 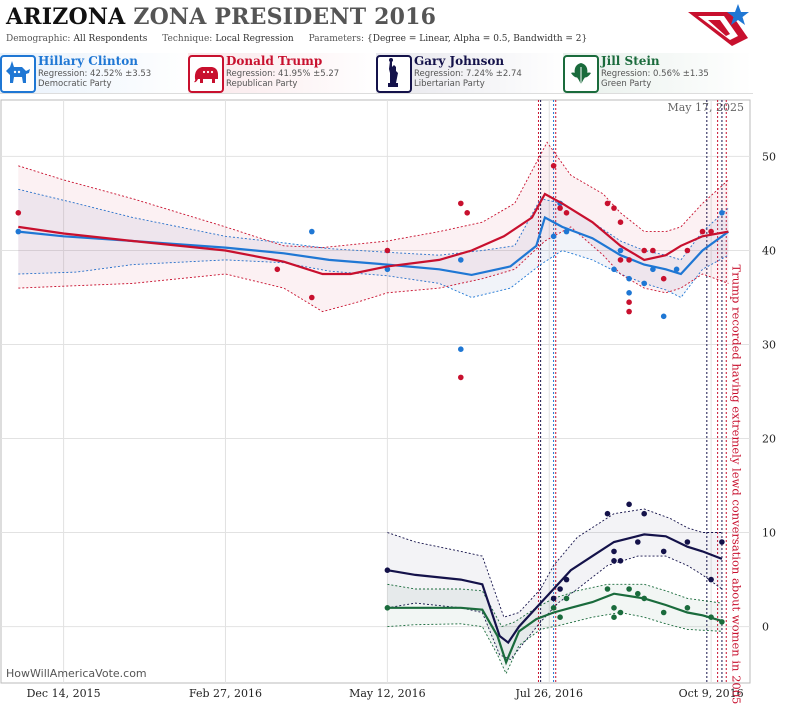 What do you see at coordinates (459, 61) in the screenshot?
I see `candidate-name: Gary Johnson` at bounding box center [459, 61].